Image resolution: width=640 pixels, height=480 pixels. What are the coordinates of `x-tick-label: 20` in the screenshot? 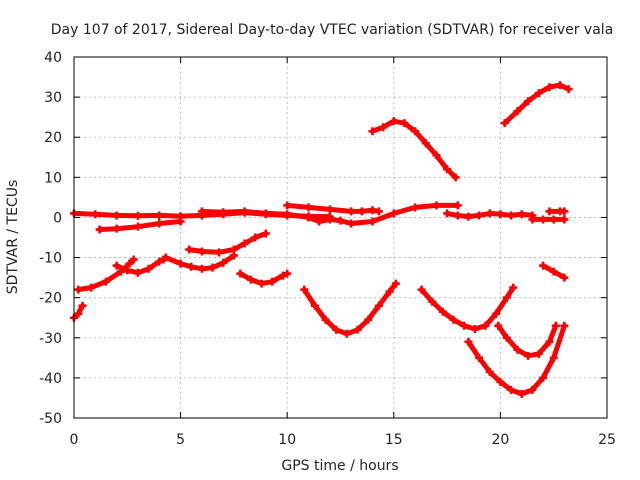 It's located at (500, 440).